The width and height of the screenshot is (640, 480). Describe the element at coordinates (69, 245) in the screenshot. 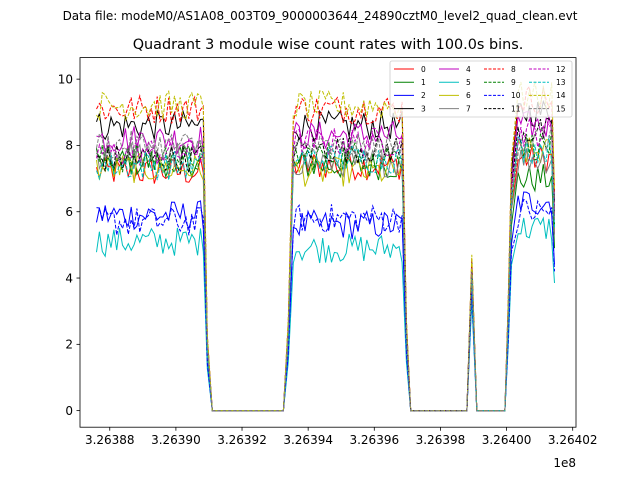

I see `y-axis: 0 2 4 6 8 10` at that location.